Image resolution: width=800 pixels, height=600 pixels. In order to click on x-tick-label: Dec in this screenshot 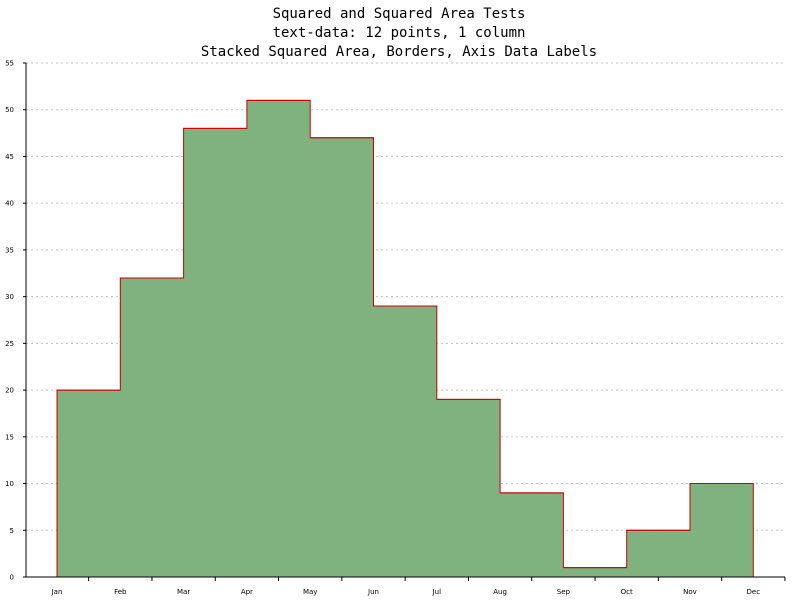, I will do `click(754, 592)`.